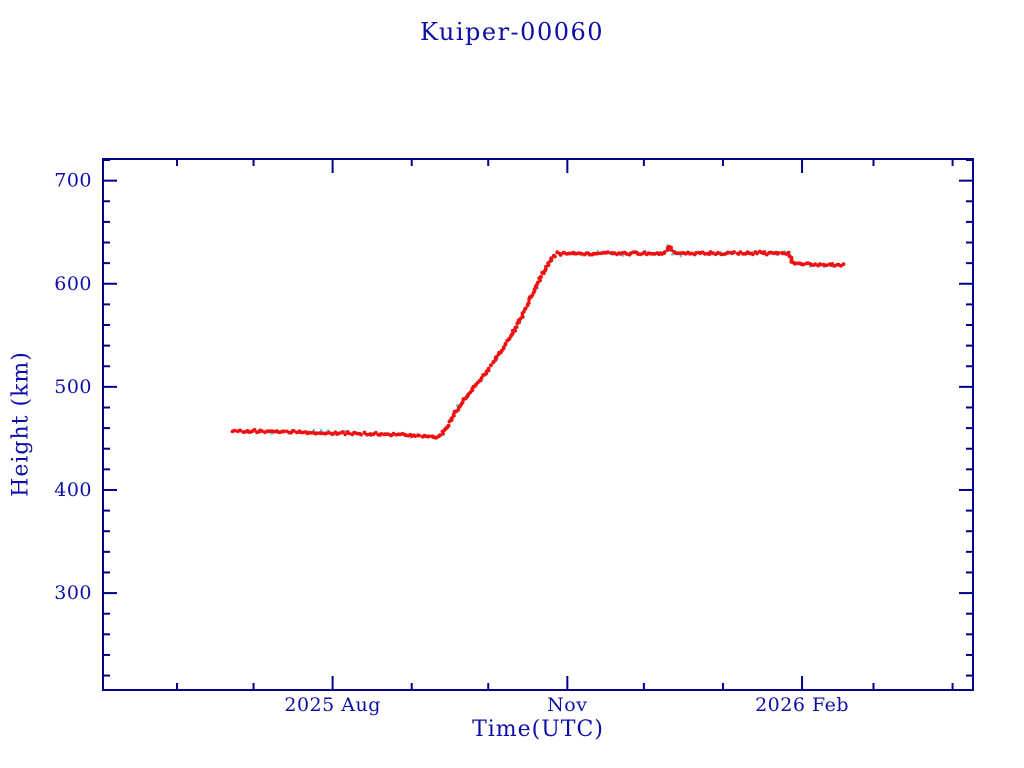 The height and width of the screenshot is (768, 1024). I want to click on y-tick-label: 600, so click(73, 284).